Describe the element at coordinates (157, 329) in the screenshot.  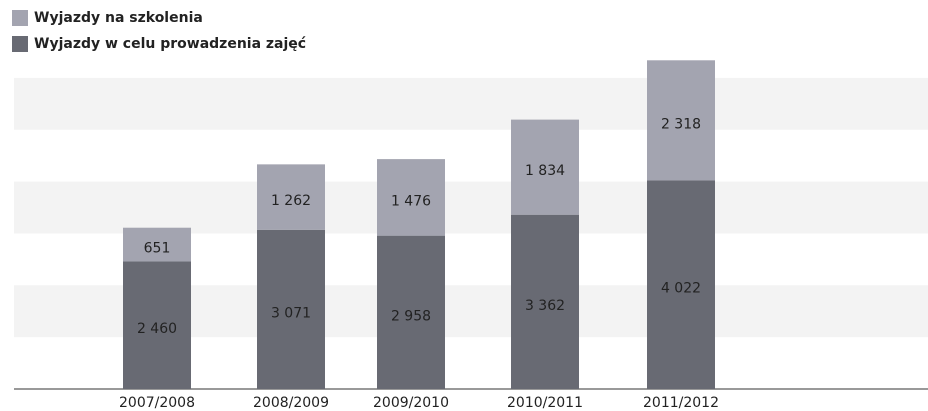
I see `data-label: 2 460` at that location.